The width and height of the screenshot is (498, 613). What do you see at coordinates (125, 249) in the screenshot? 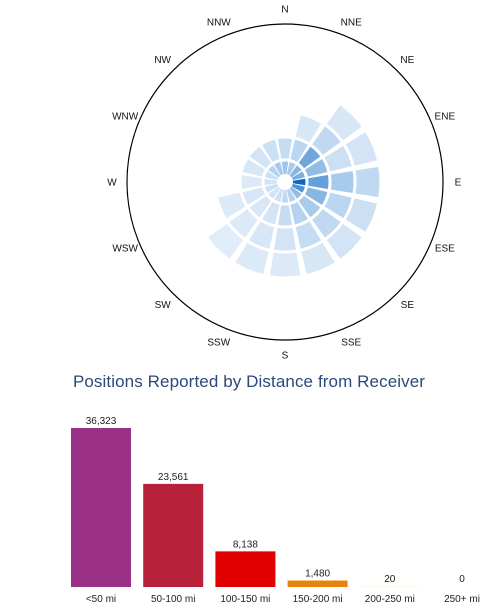
I see `direction-label-wsw: WSW` at bounding box center [125, 249].